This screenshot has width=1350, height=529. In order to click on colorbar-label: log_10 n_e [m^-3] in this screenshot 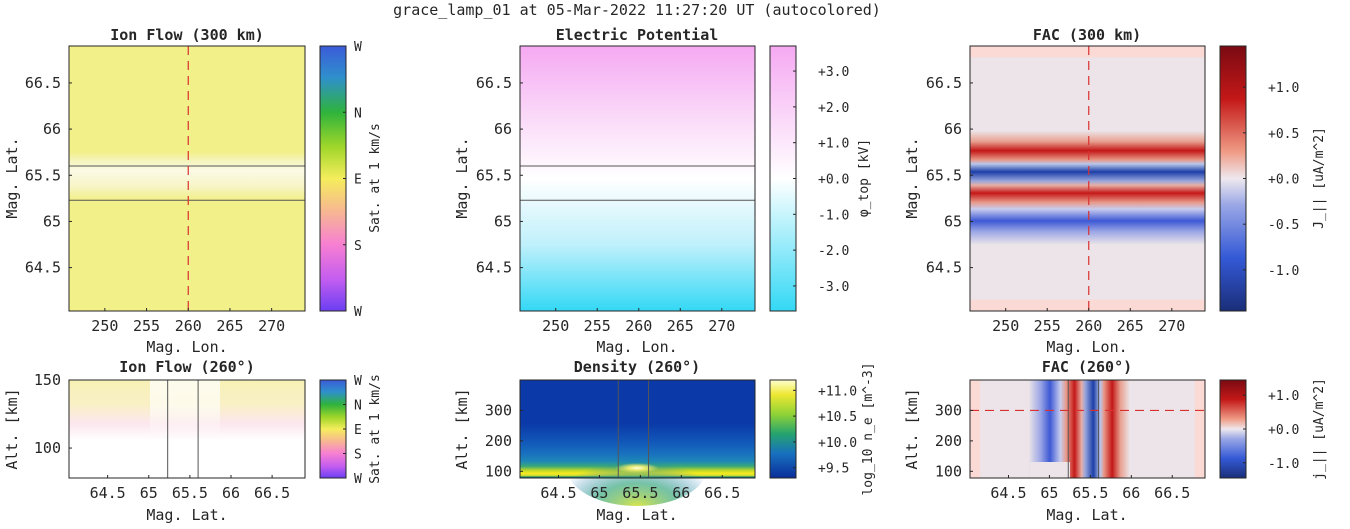, I will do `click(868, 428)`.